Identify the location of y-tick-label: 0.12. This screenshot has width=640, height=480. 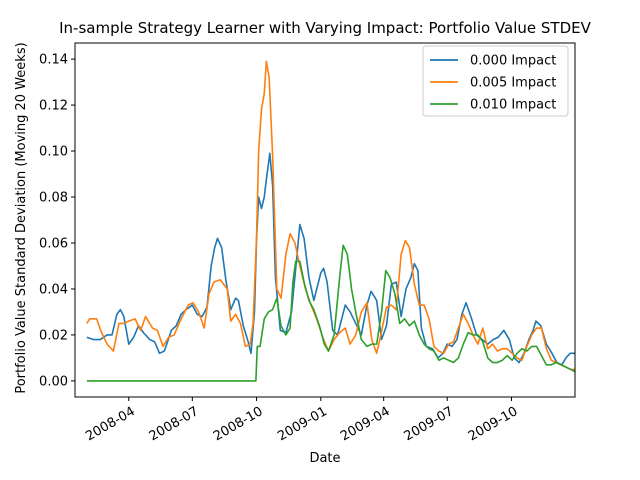
(53, 106).